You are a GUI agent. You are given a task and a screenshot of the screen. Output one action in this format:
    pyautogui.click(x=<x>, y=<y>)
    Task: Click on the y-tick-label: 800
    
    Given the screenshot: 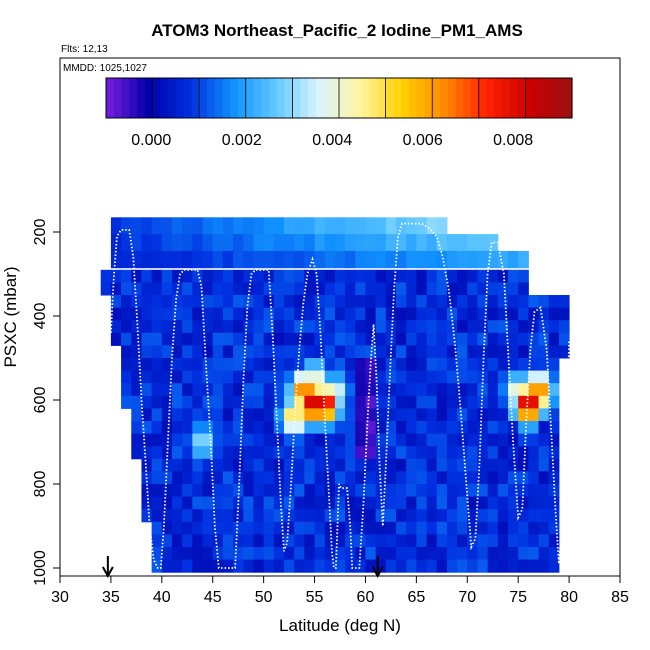 What is the action you would take?
    pyautogui.click(x=40, y=484)
    